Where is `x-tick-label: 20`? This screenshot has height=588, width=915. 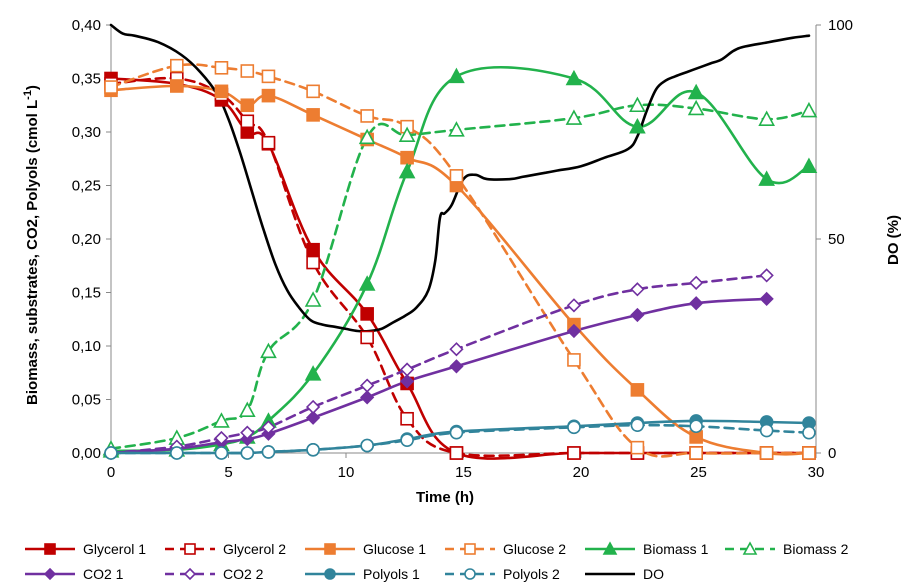 x-tick-label: 20 is located at coordinates (581, 472).